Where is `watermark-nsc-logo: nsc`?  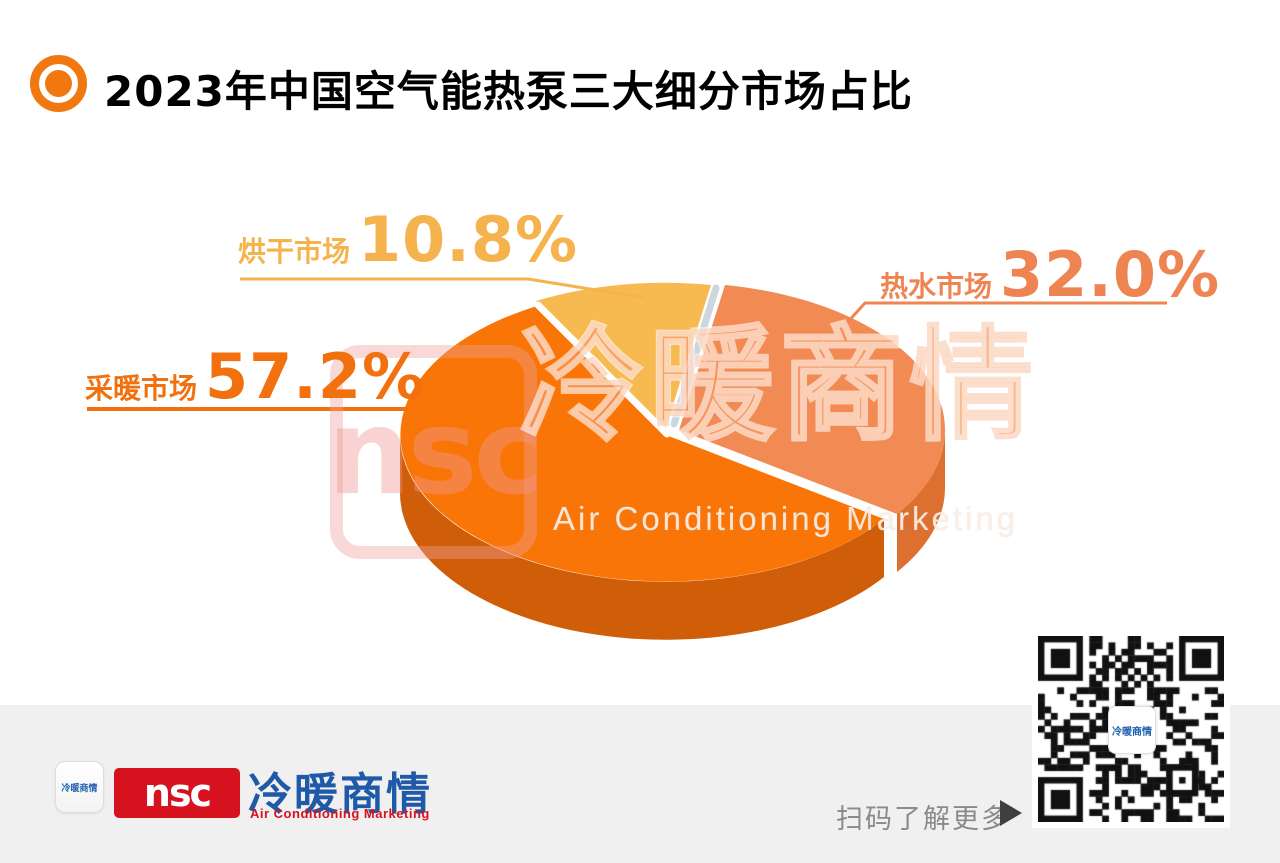
watermark-nsc-logo: nsc is located at coordinates (435, 452).